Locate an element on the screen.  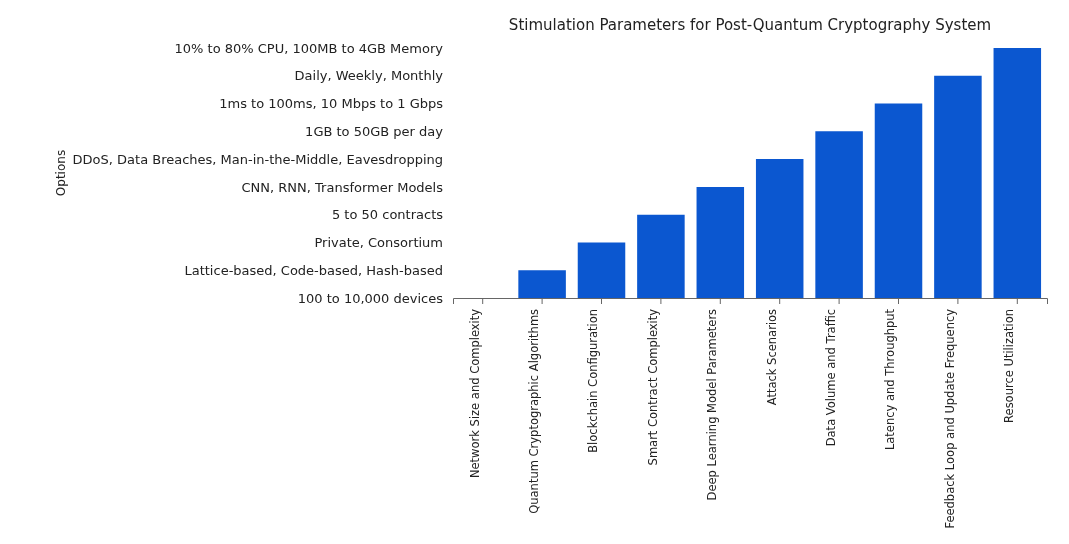
x-tick-label: Smart Contract Complexity is located at coordinates (652, 387).